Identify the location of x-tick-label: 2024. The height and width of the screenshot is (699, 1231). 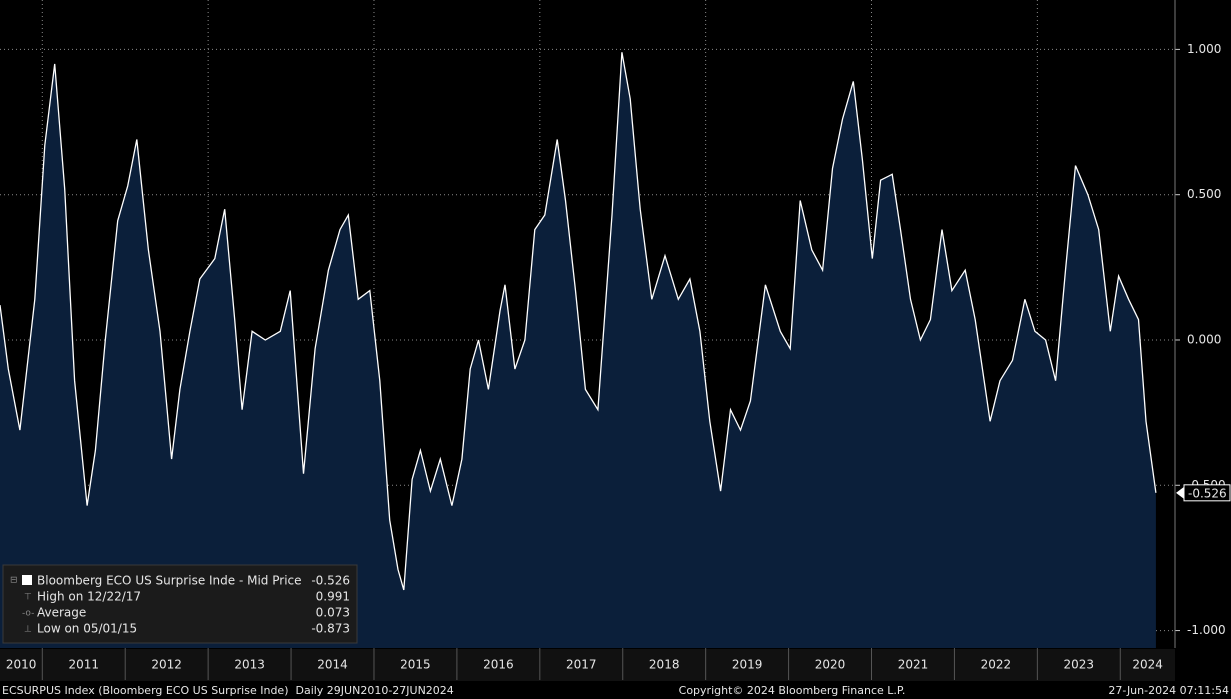
(1147, 665).